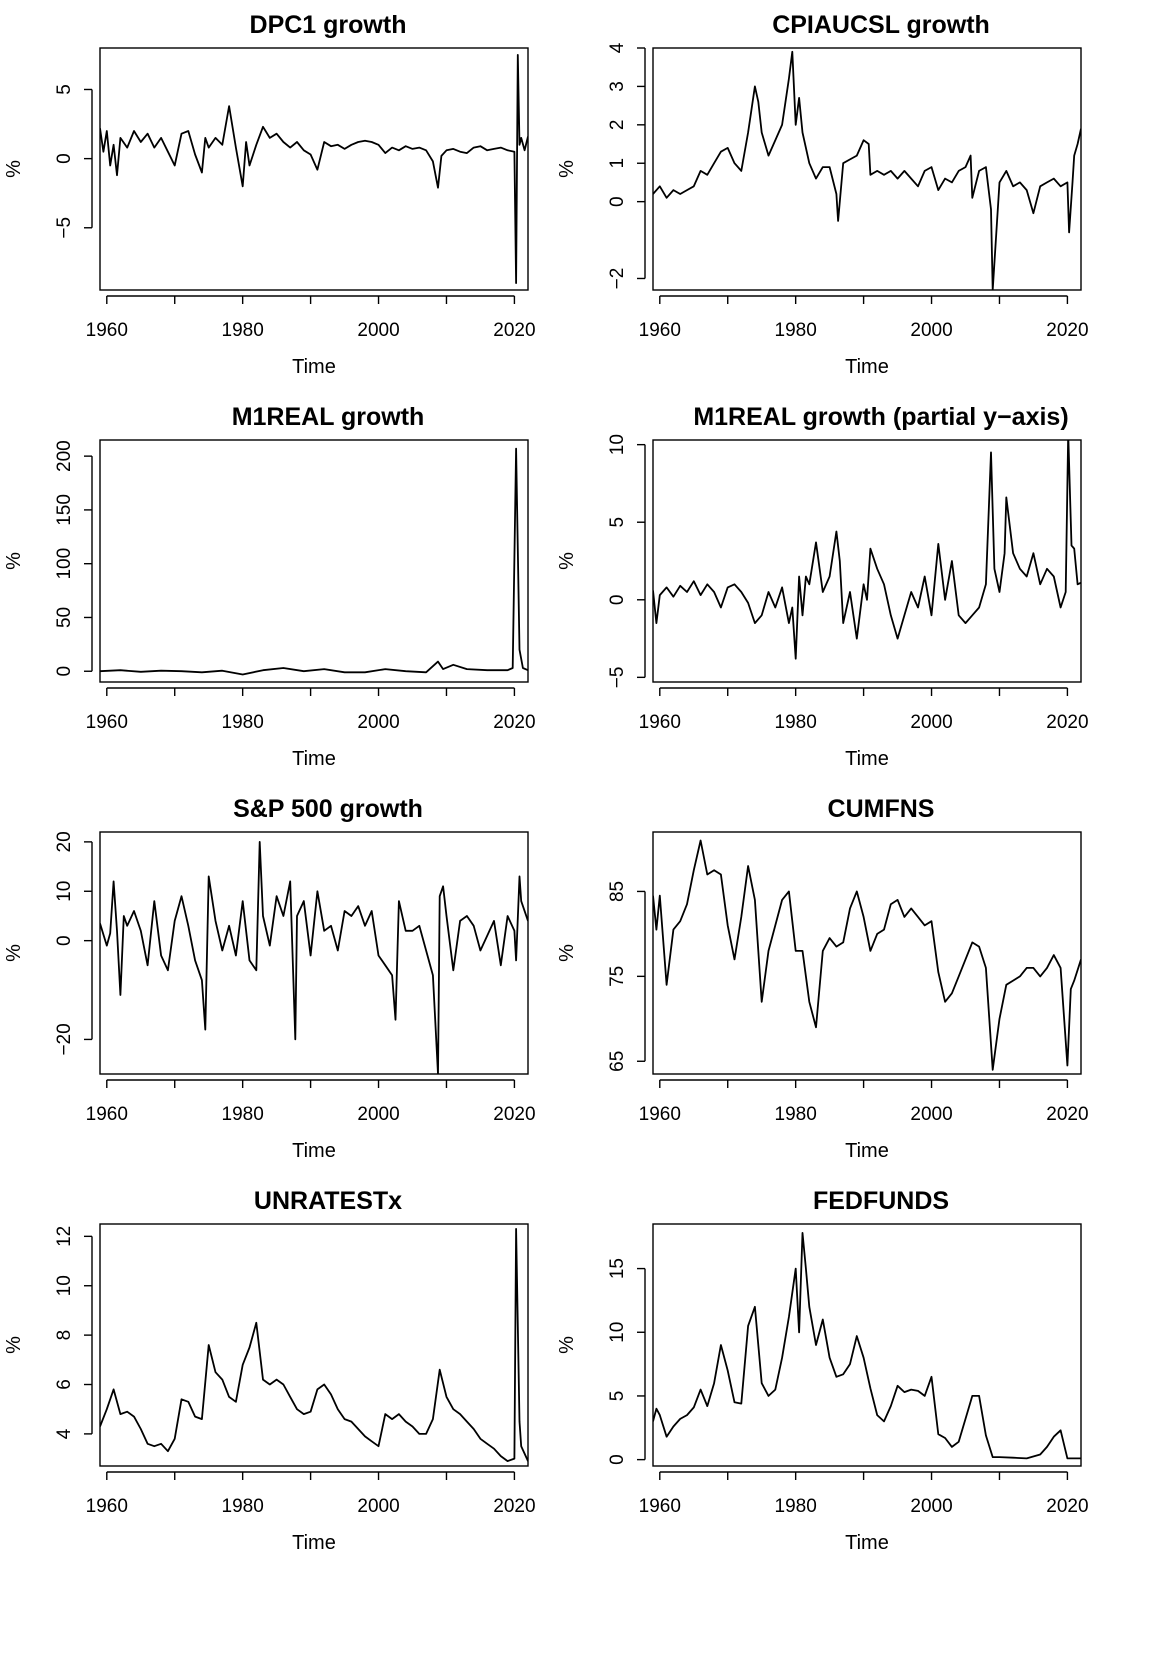 Image resolution: width=1164 pixels, height=1653 pixels. What do you see at coordinates (64, 564) in the screenshot?
I see `y-tick-label: 100` at bounding box center [64, 564].